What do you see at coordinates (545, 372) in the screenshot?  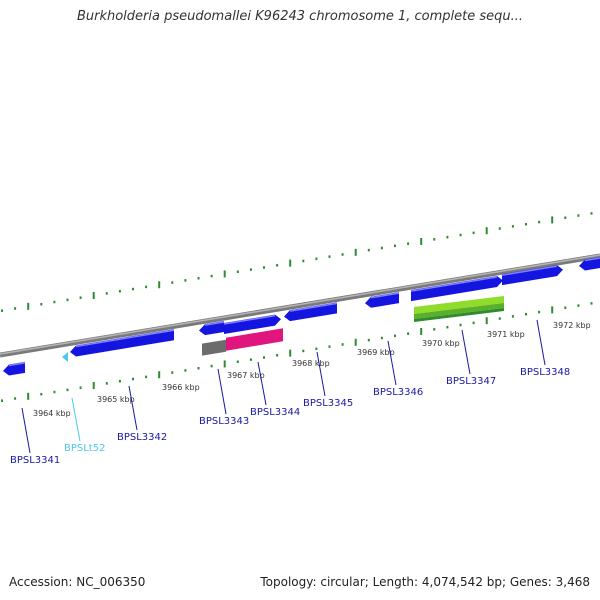 I see `gene-label: BPSL3348` at bounding box center [545, 372].